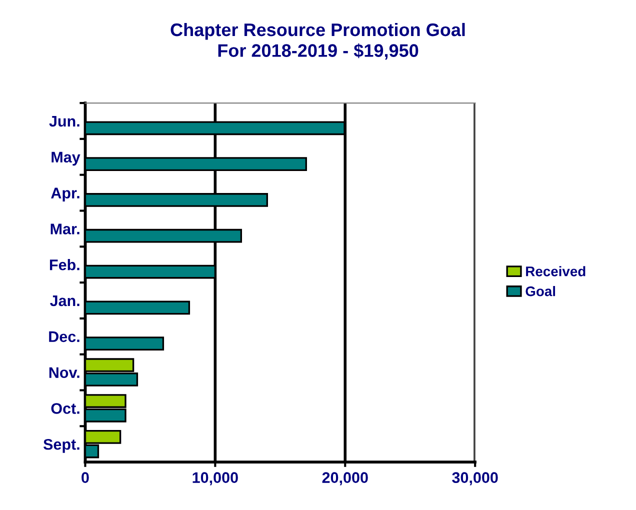 Image resolution: width=636 pixels, height=510 pixels. I want to click on y-tick-label: Feb., so click(65, 264).